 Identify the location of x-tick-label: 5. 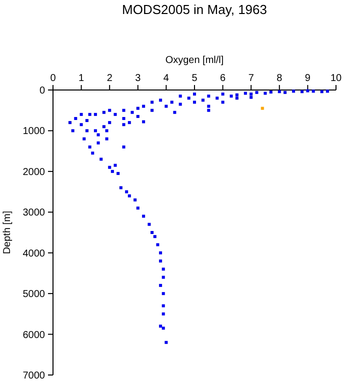
(195, 78).